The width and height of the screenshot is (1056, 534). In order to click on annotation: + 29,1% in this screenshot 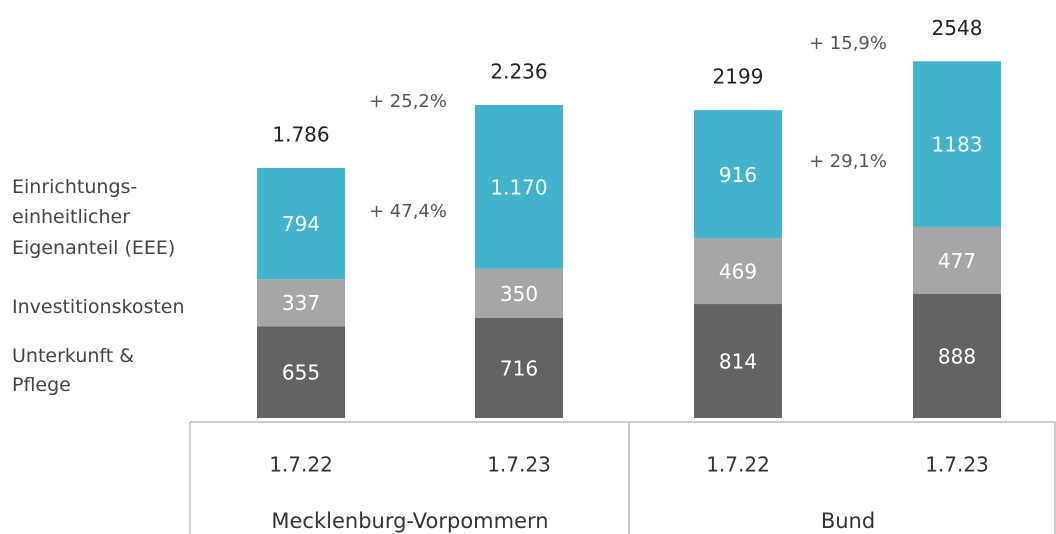, I will do `click(848, 161)`.